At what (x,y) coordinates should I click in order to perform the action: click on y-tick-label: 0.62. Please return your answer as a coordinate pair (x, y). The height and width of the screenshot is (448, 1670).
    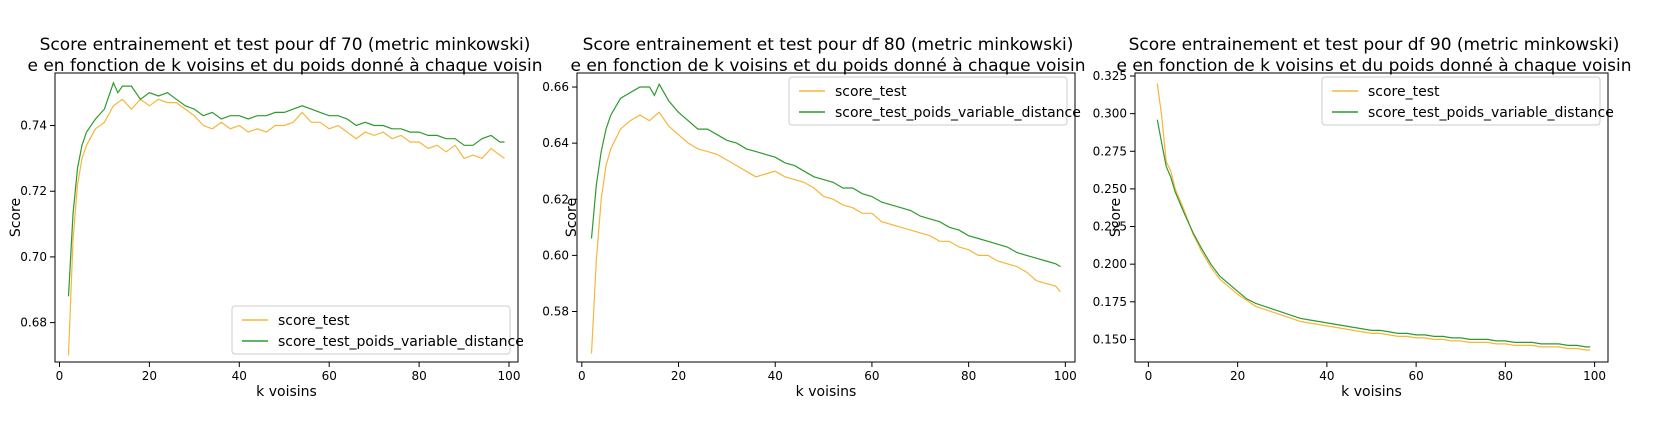
    Looking at the image, I should click on (555, 199).